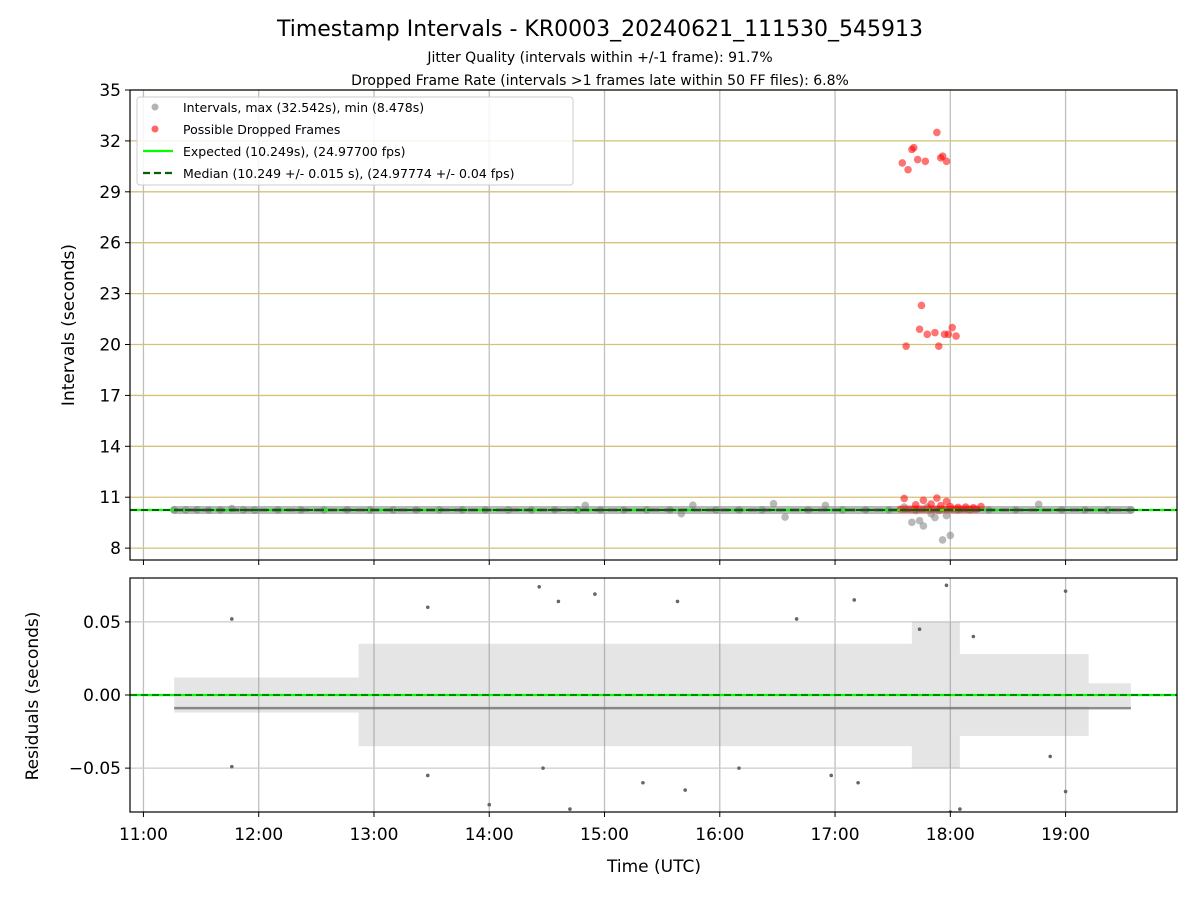 This screenshot has height=900, width=1200. I want to click on x-tick-label: 16:00, so click(719, 835).